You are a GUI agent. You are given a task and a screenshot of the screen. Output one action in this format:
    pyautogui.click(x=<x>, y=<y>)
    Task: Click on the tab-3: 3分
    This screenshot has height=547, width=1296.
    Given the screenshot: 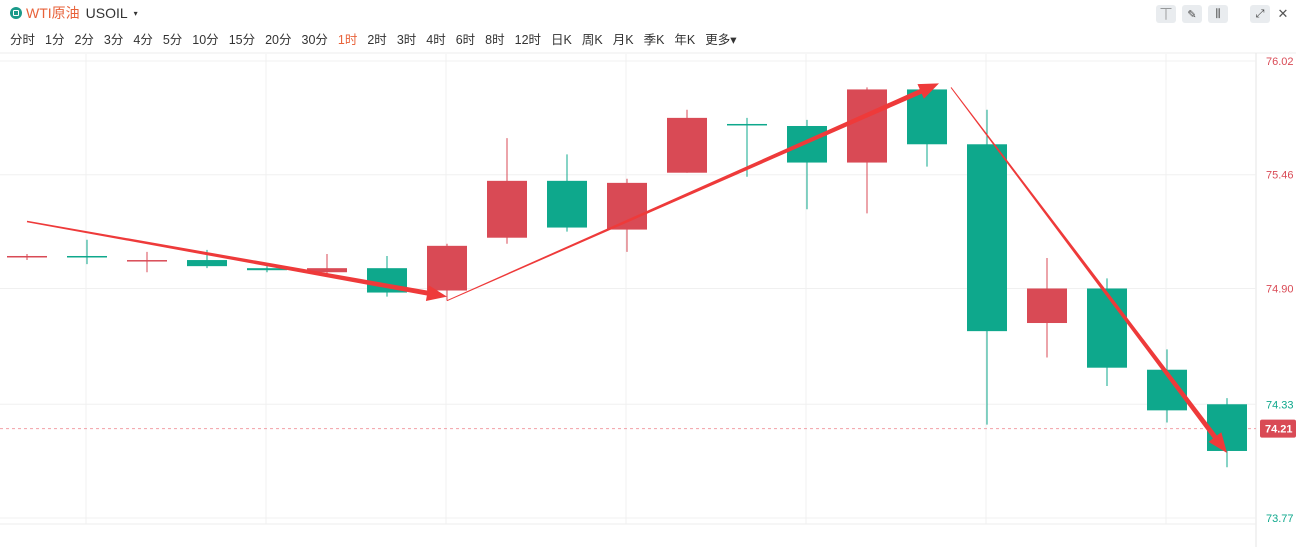 What is the action you would take?
    pyautogui.click(x=113, y=40)
    